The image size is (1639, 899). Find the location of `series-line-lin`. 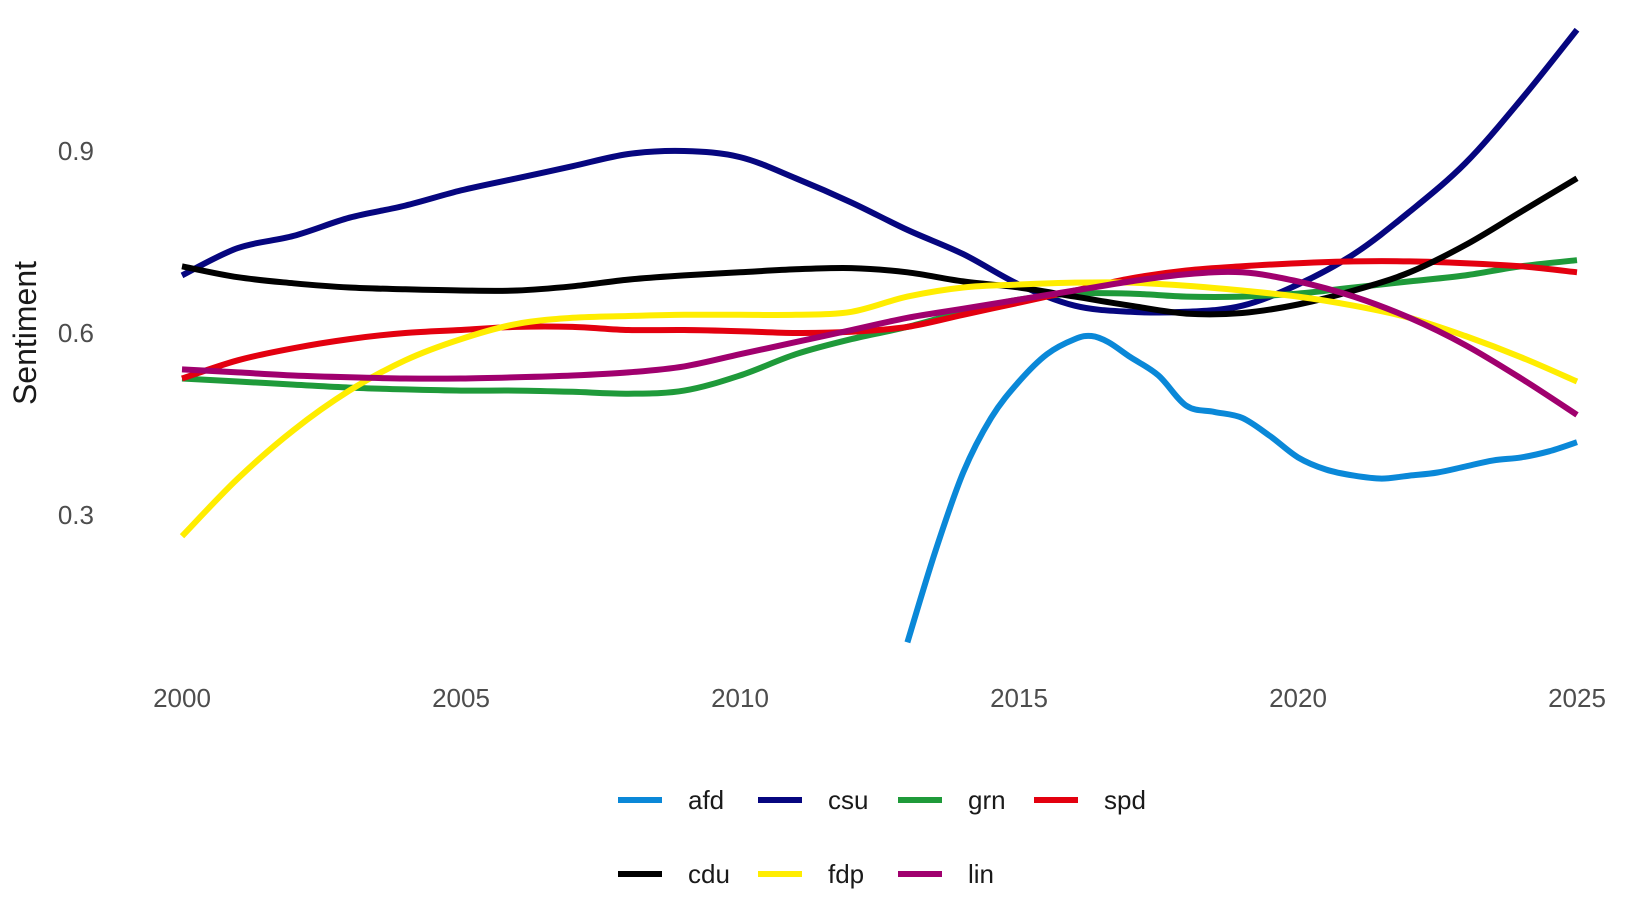

series-line-lin is located at coordinates (880, 343).